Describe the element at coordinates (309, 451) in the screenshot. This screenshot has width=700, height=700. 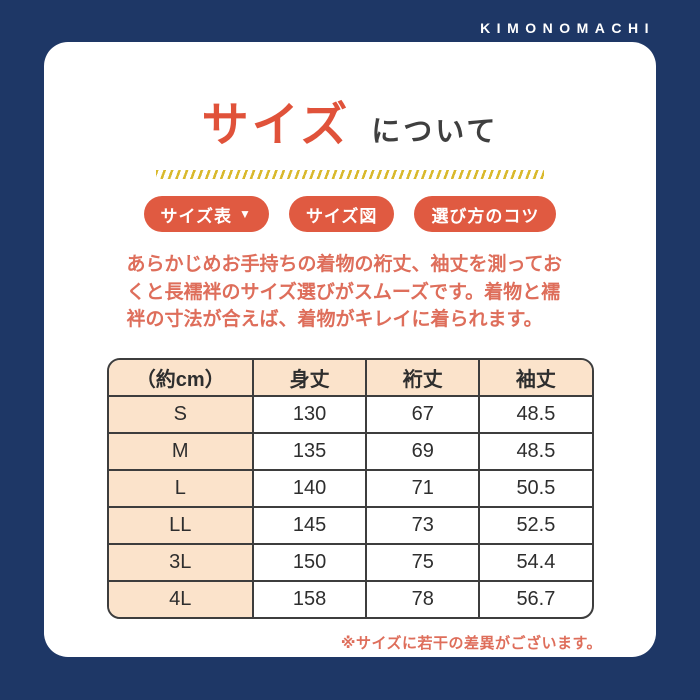
I see `mitake-value: 135` at that location.